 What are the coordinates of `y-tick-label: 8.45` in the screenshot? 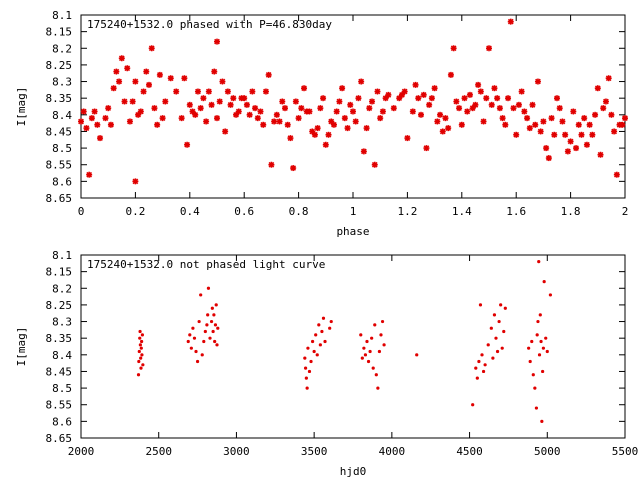 It's located at (59, 371).